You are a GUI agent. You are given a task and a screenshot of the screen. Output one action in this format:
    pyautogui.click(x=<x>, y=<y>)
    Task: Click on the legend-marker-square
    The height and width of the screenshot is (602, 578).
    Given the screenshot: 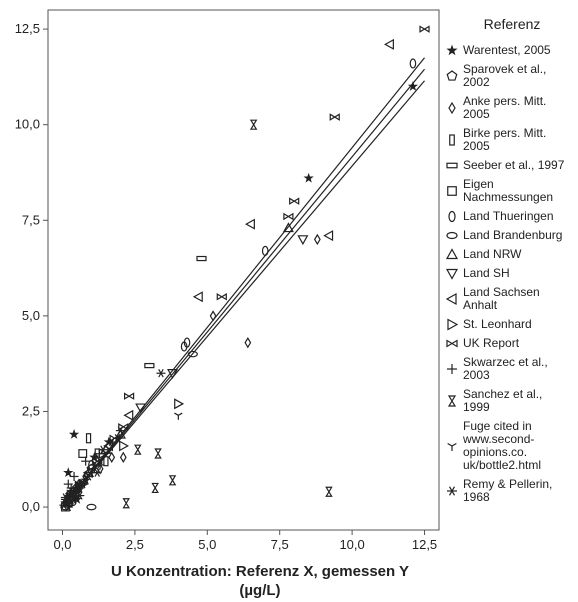 What is the action you would take?
    pyautogui.click(x=452, y=191)
    